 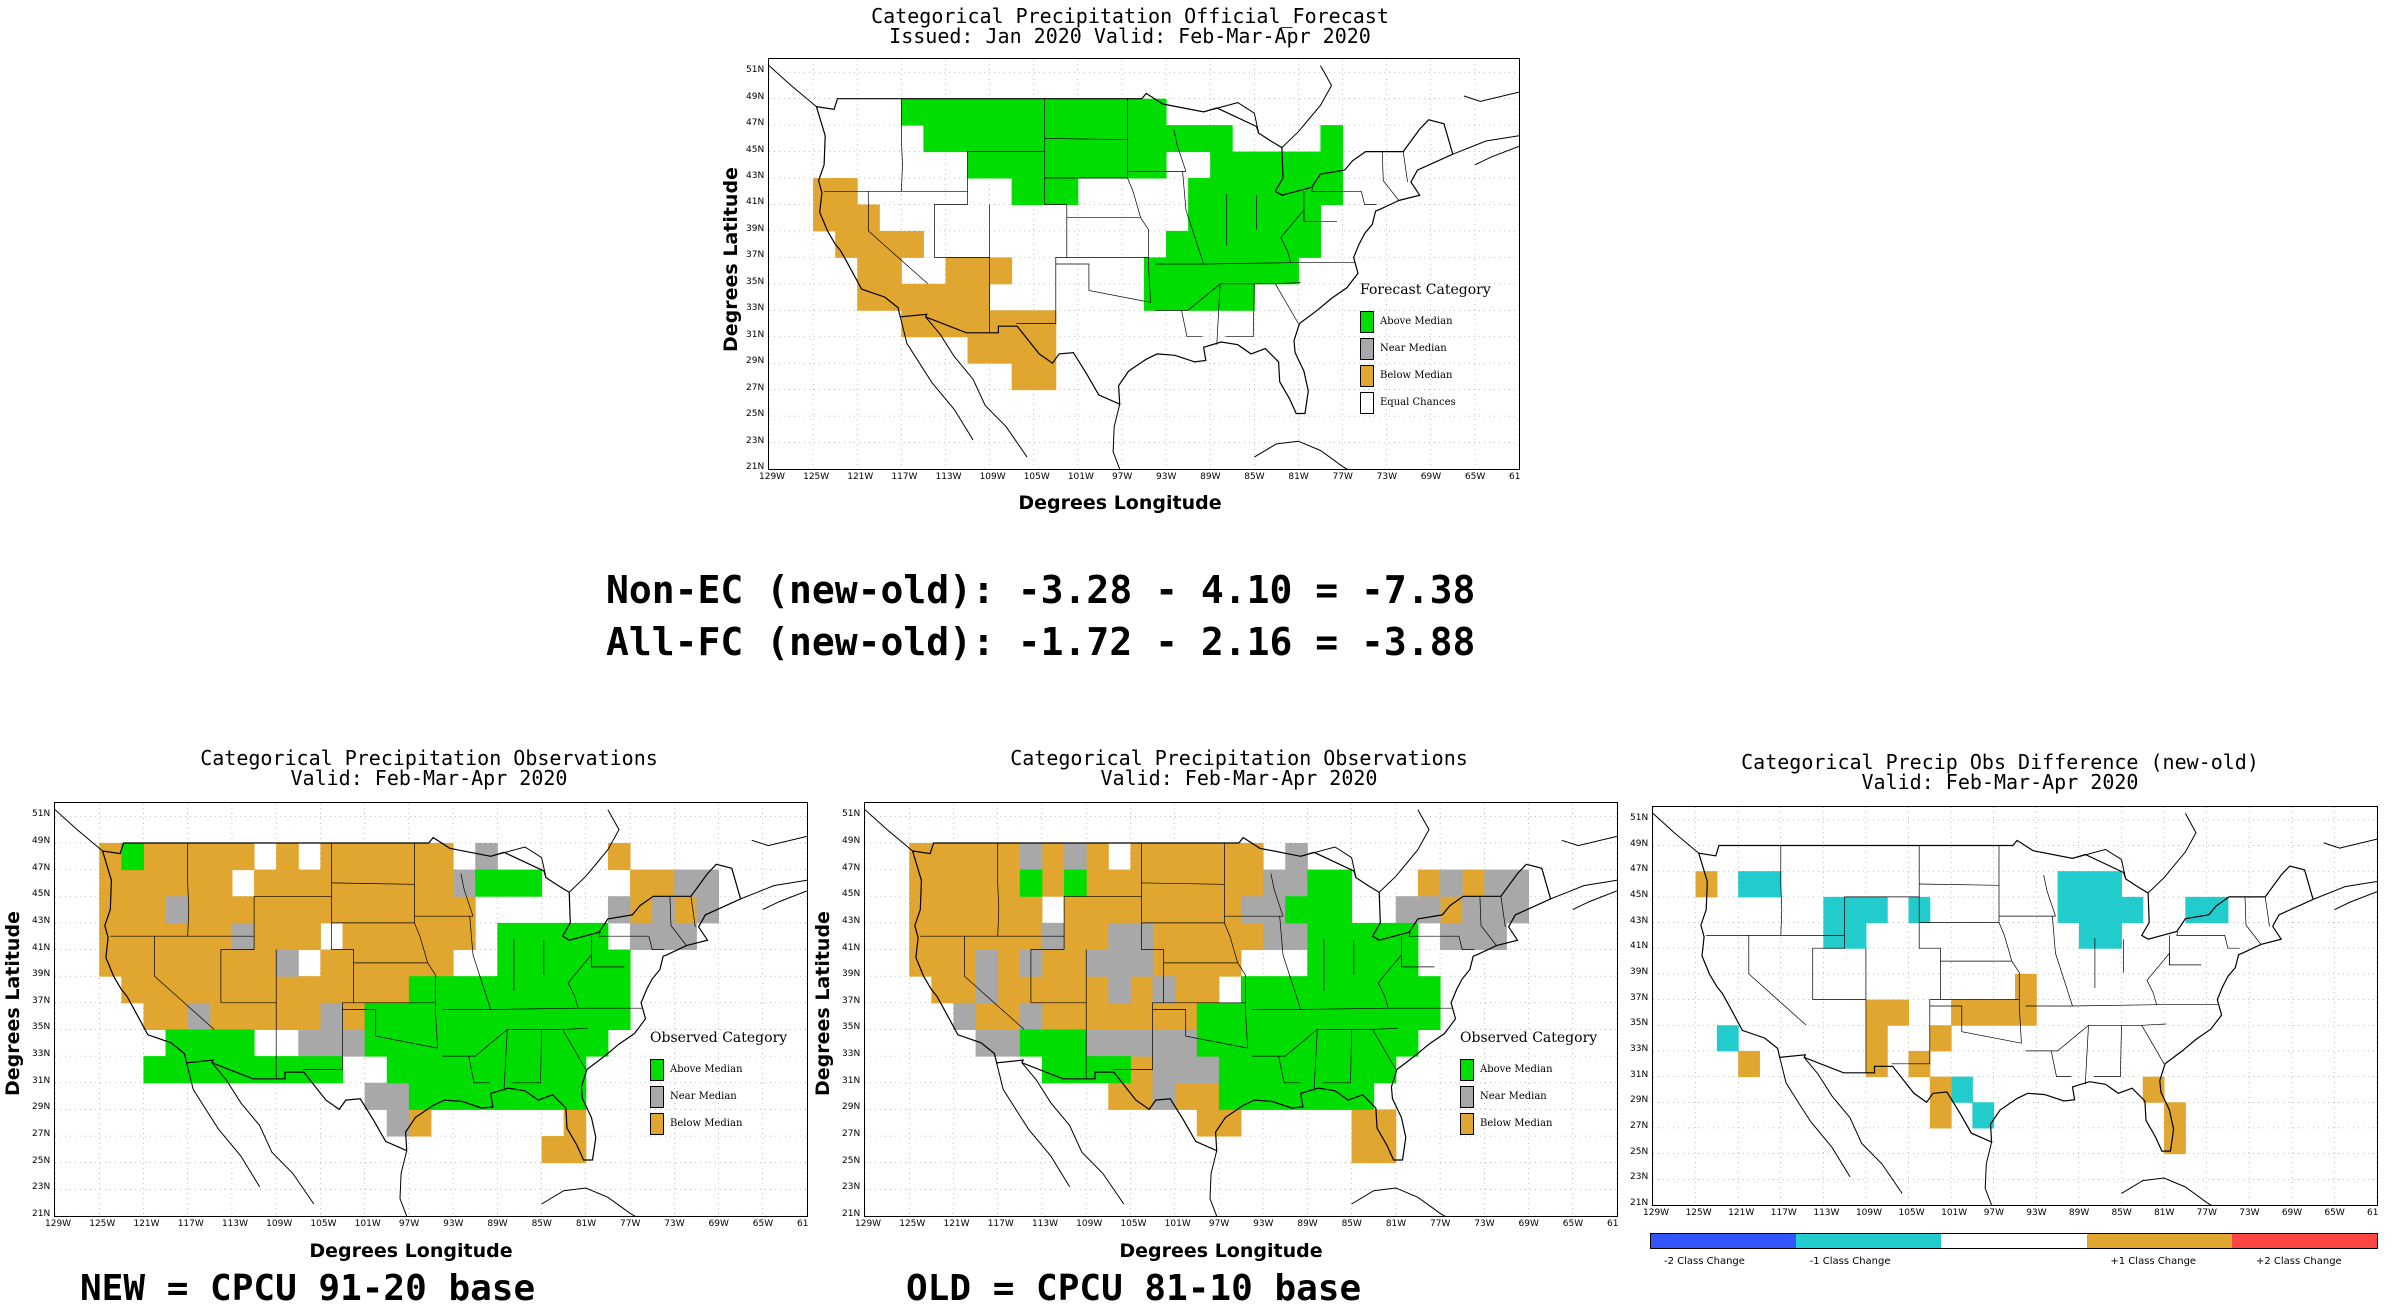 I want to click on lat-tick-label: 41N, so click(x=755, y=202).